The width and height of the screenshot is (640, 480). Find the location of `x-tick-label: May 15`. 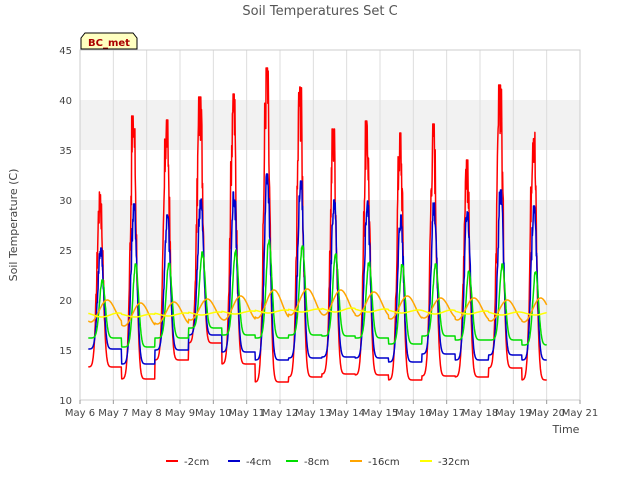

x-tick-label: May 15 is located at coordinates (380, 413).